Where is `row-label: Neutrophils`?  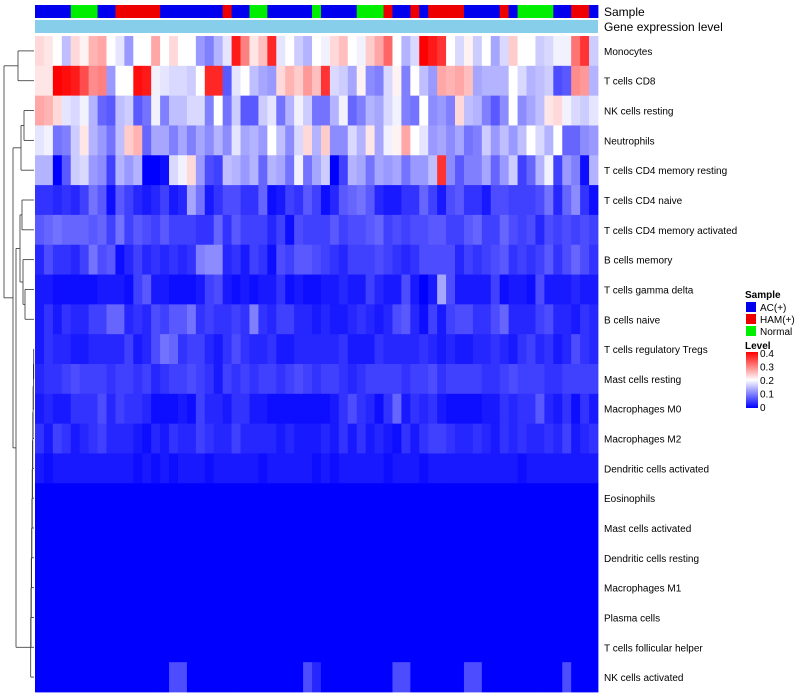 row-label: Neutrophils is located at coordinates (629, 141).